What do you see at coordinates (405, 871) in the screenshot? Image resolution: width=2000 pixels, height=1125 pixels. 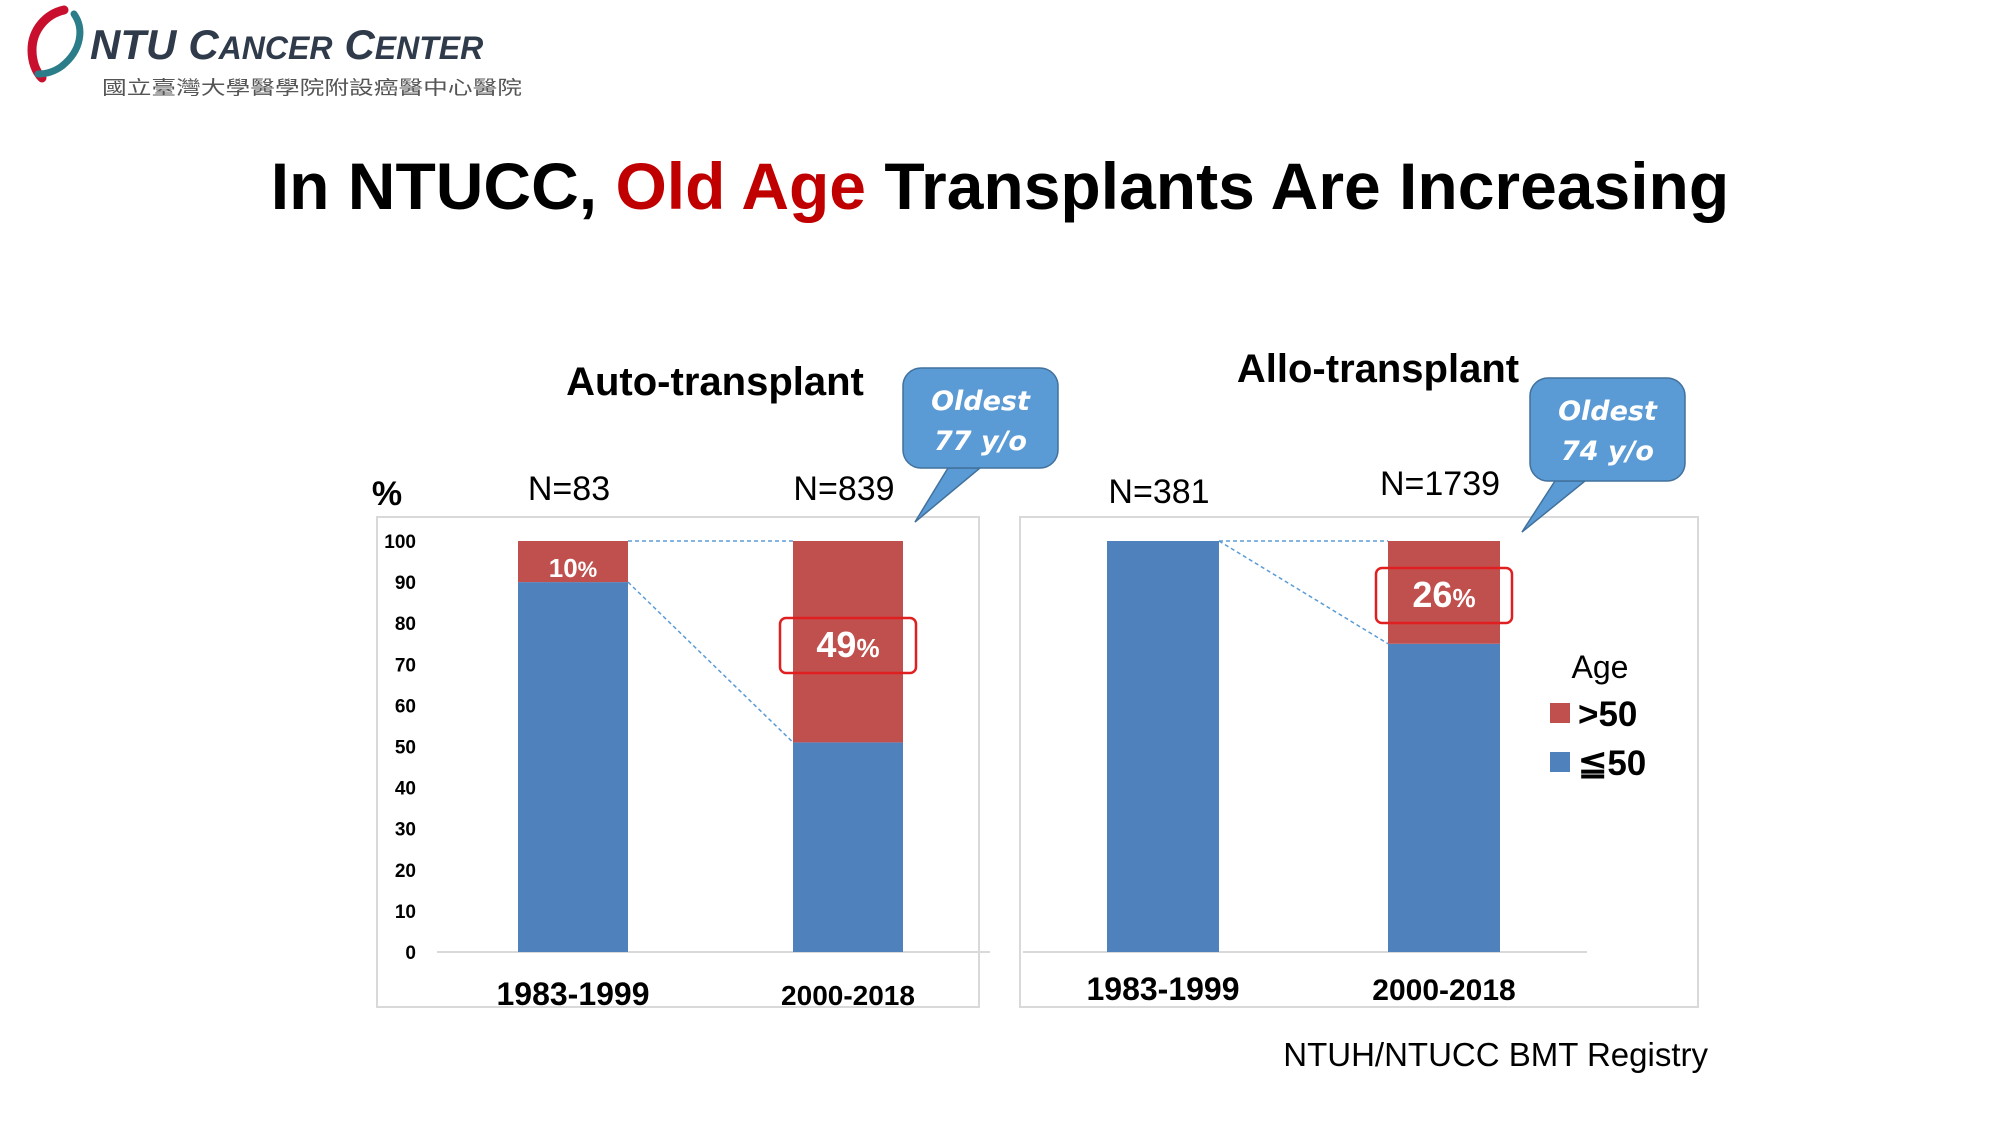 I see `chart1-y-tick-label: 20` at bounding box center [405, 871].